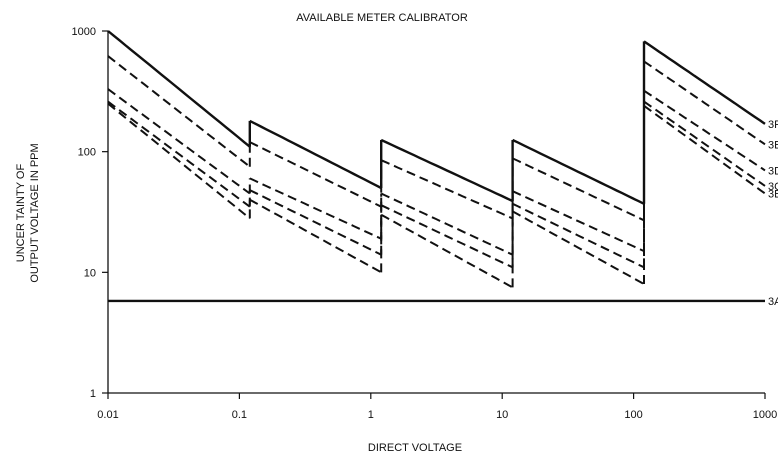  Describe the element at coordinates (773, 195) in the screenshot. I see `series-label-3B: 3B` at that location.